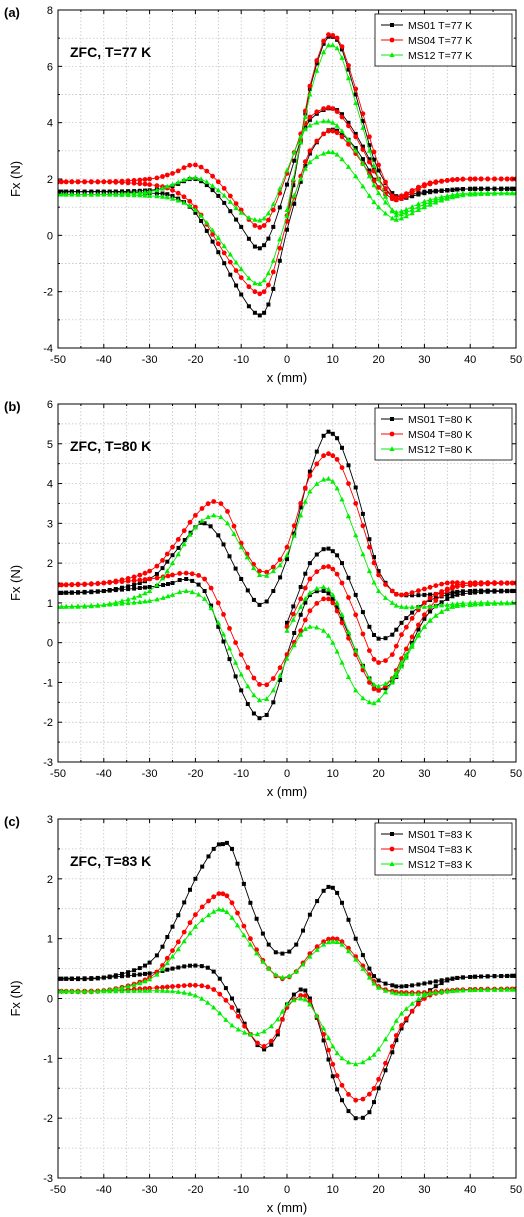 Image resolution: width=524 pixels, height=1217 pixels. Describe the element at coordinates (104, 1190) in the screenshot. I see `x-tick-label: -40` at that location.